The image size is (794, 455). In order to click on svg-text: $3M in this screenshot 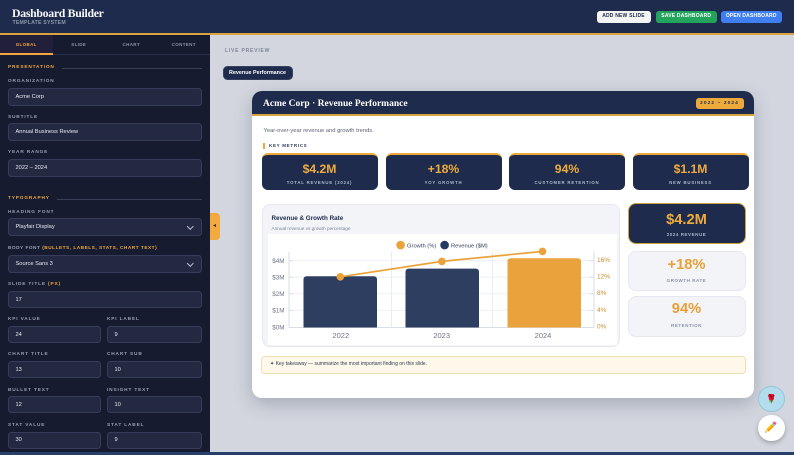, I will do `click(278, 278)`.